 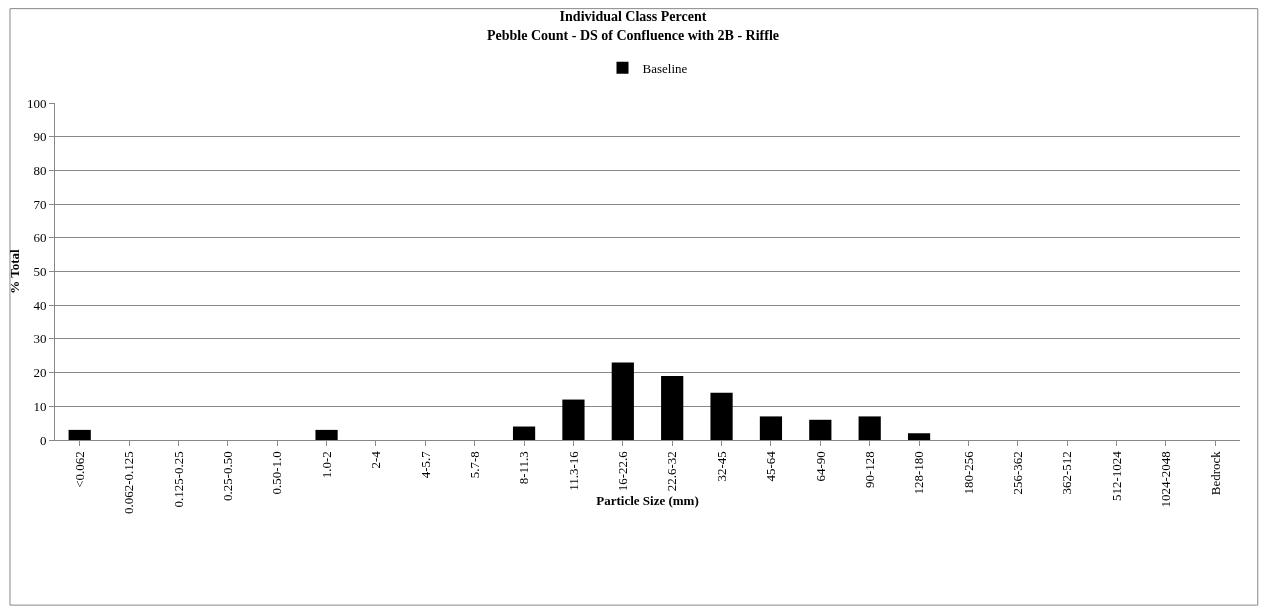 I want to click on x-tick-label: 11.3-16, so click(x=573, y=470).